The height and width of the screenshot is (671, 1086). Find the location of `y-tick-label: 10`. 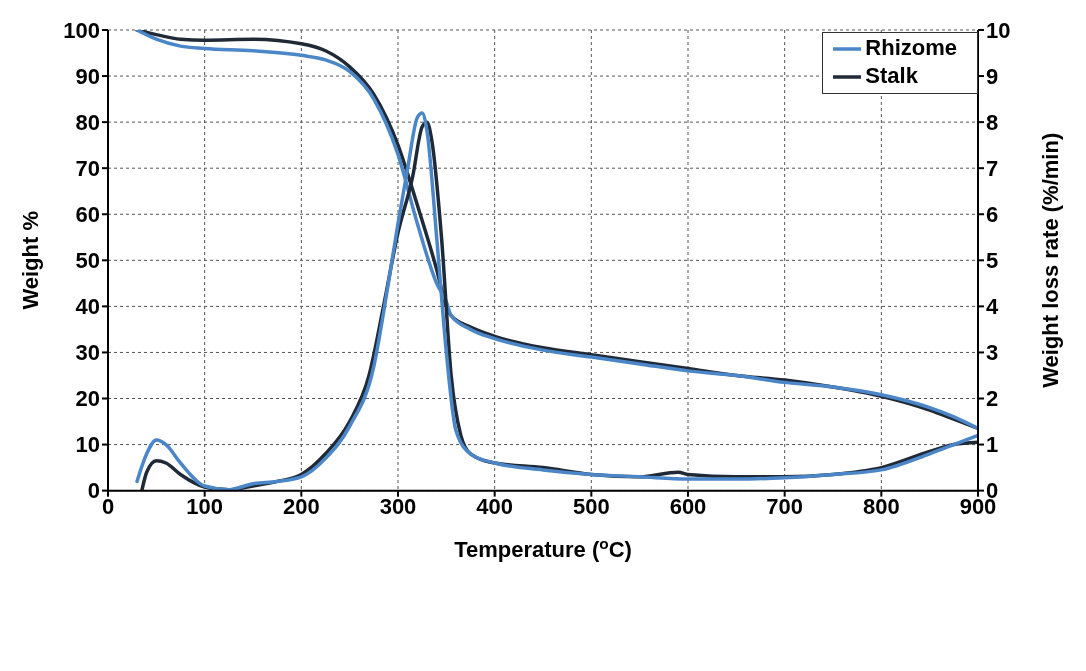

y-tick-label: 10 is located at coordinates (87, 445).